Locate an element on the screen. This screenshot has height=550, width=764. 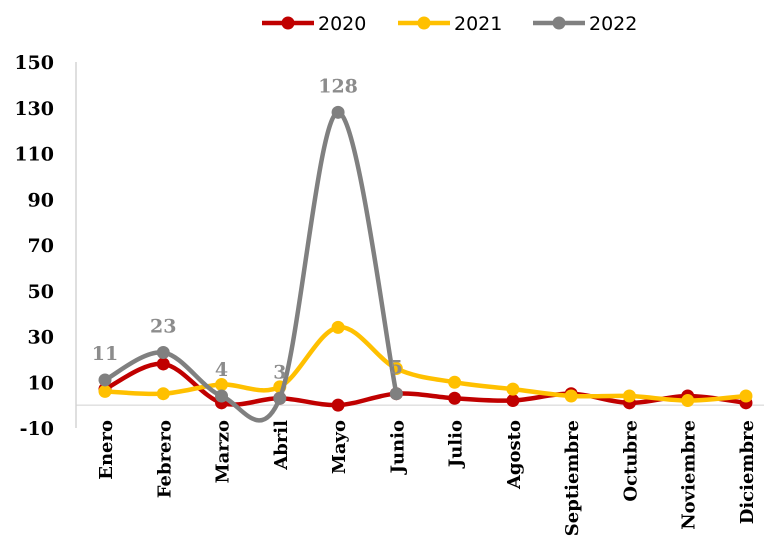
legend-label: 2020 is located at coordinates (342, 24).